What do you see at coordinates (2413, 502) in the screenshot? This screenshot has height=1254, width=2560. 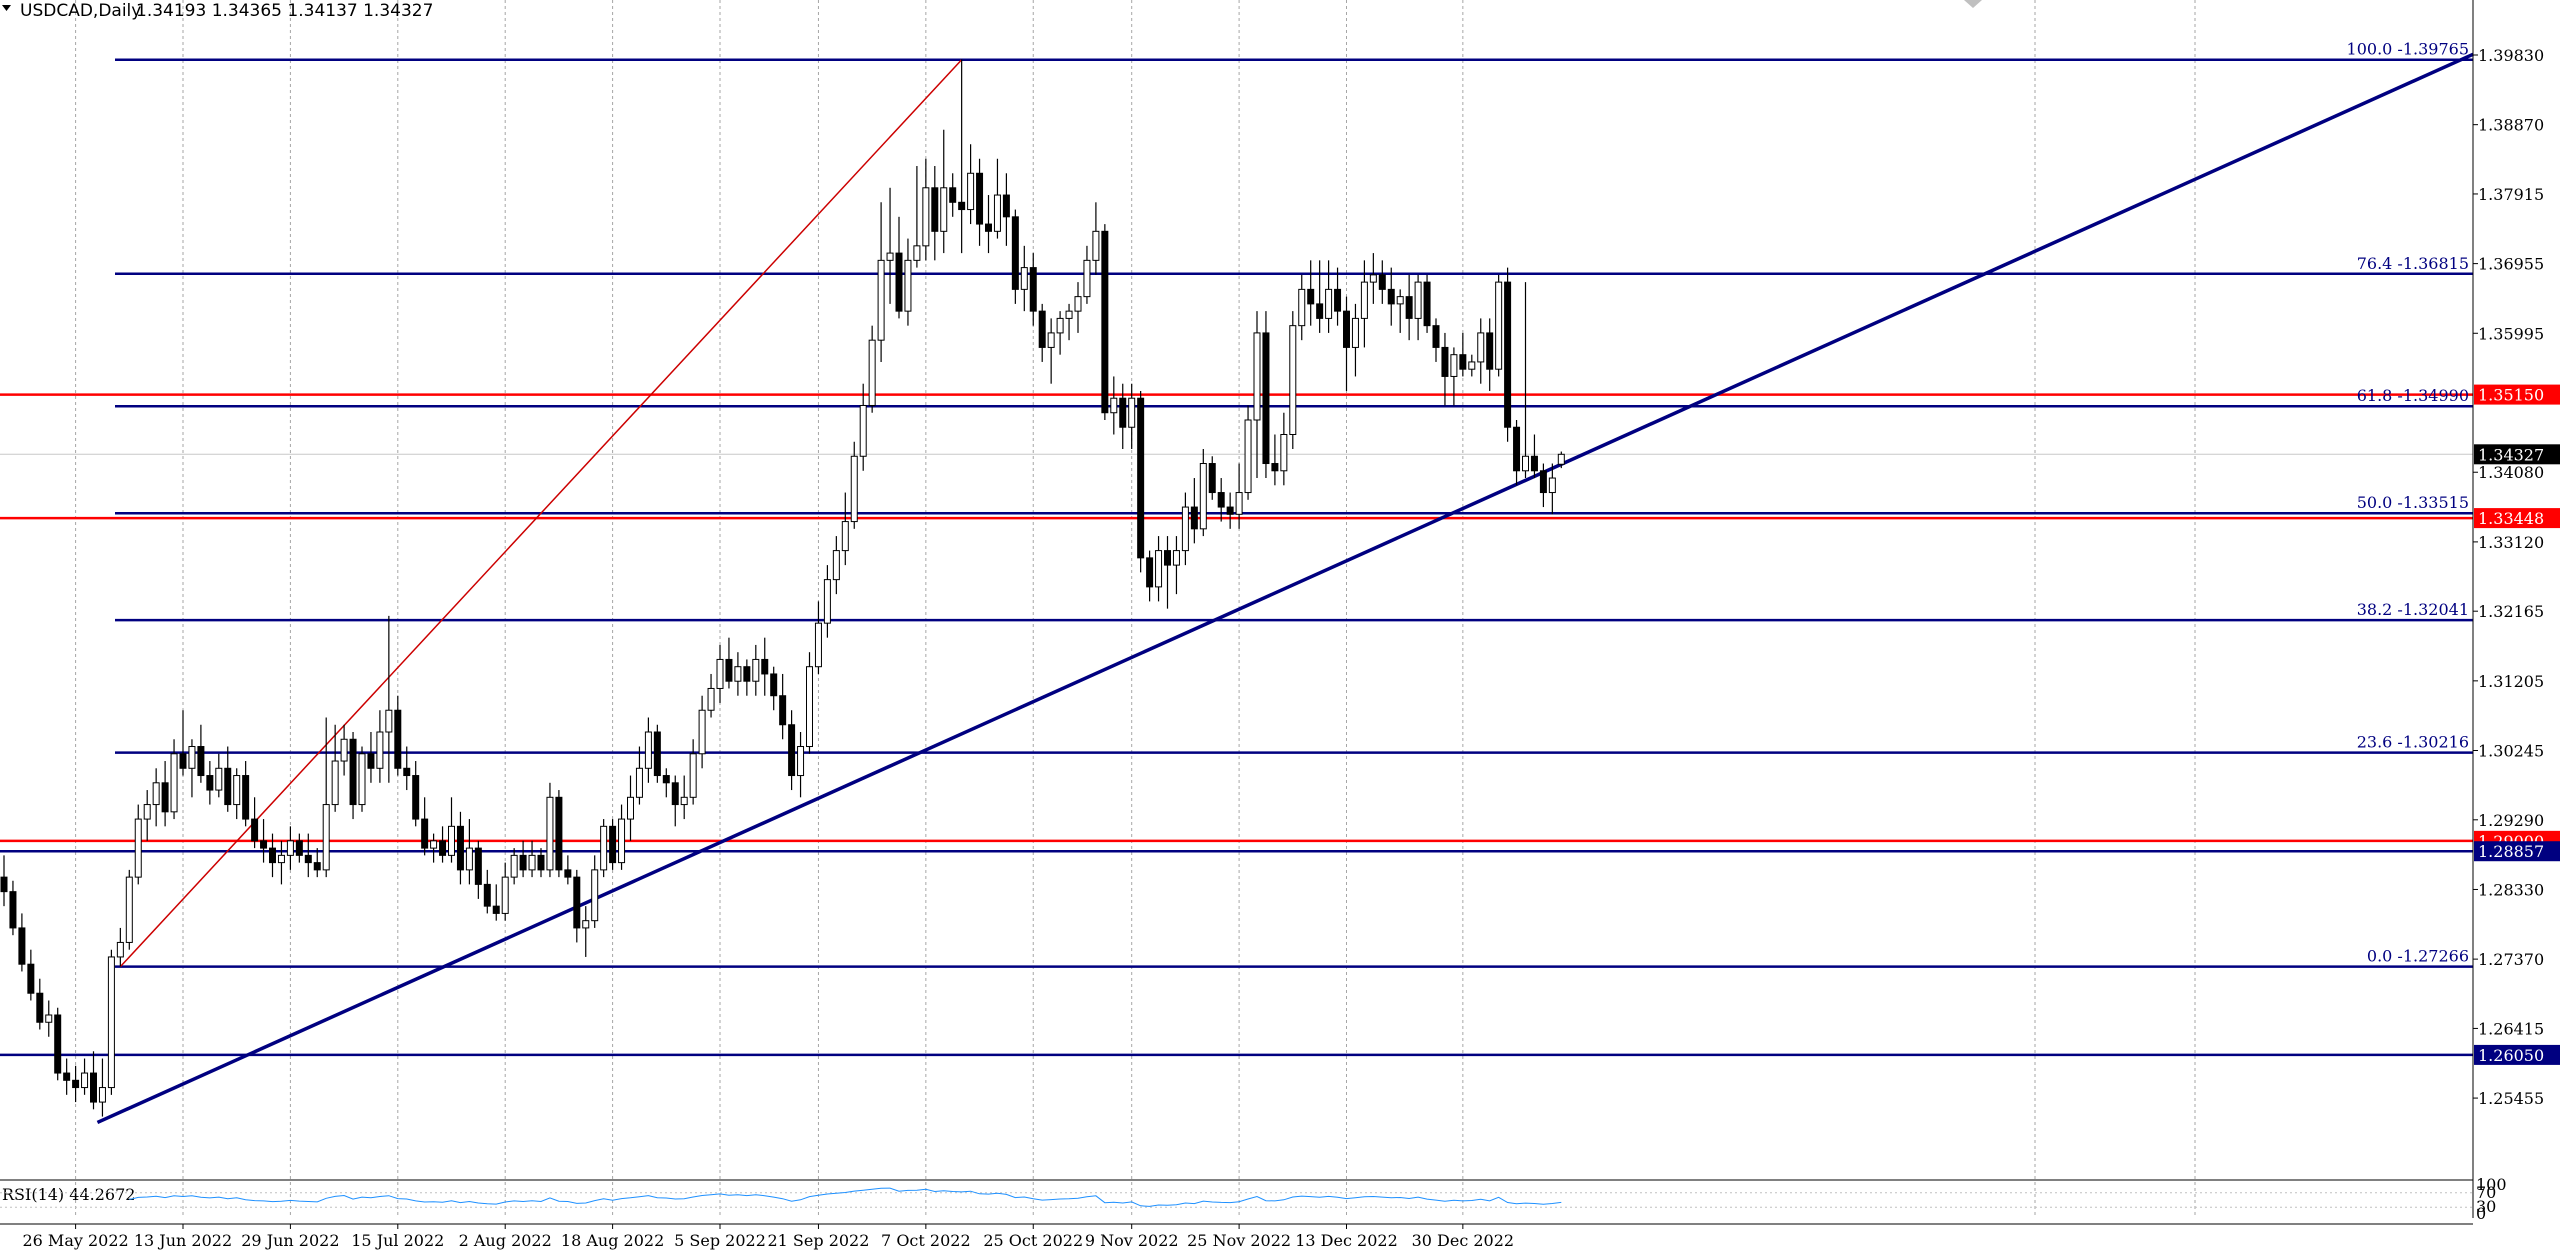 I see `fib-level-label: 50.0 -1.33515` at bounding box center [2413, 502].